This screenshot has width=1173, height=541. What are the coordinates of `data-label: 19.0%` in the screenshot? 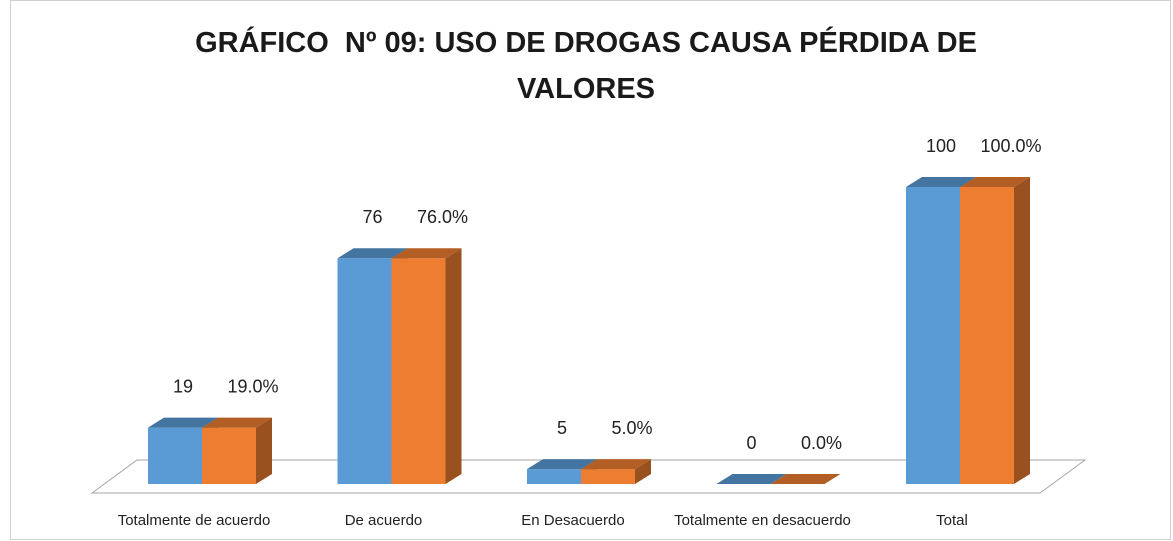 It's located at (252, 386).